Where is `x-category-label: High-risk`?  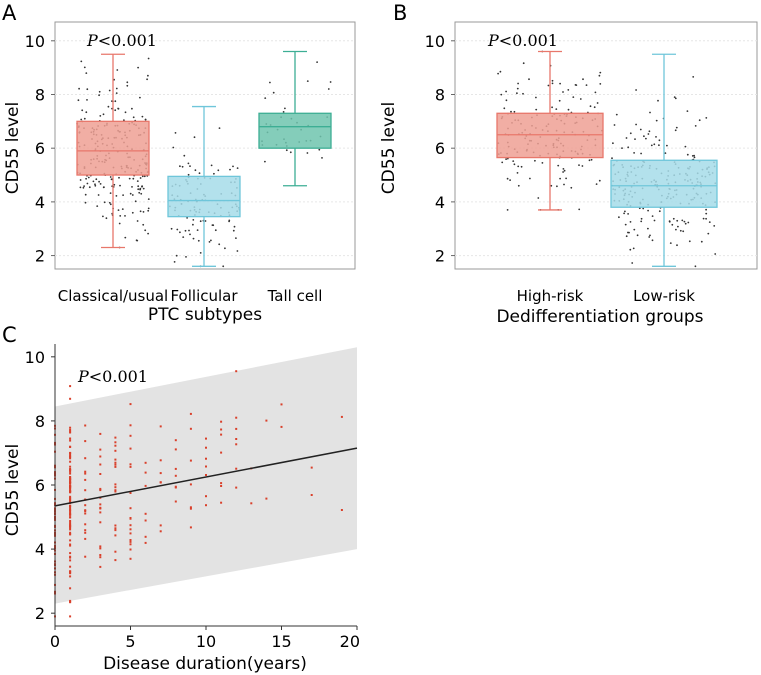
x-category-label: High-risk is located at coordinates (550, 296).